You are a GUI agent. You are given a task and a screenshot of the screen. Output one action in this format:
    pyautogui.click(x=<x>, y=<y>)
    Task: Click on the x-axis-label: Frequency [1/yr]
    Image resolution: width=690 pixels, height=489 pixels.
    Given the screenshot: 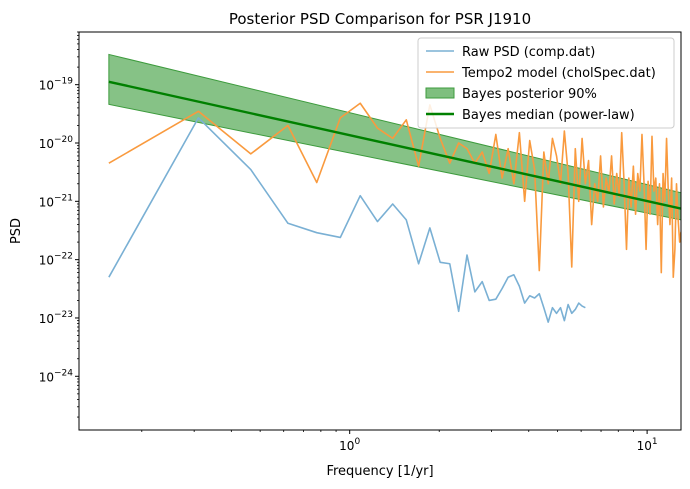 What is the action you would take?
    pyautogui.click(x=379, y=471)
    